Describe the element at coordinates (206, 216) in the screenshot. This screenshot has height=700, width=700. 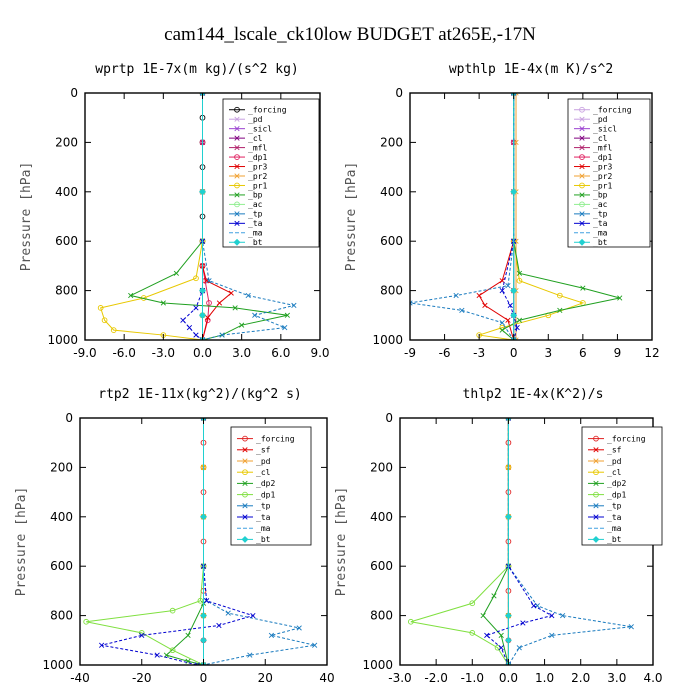
I see `series-line-dp1` at that location.